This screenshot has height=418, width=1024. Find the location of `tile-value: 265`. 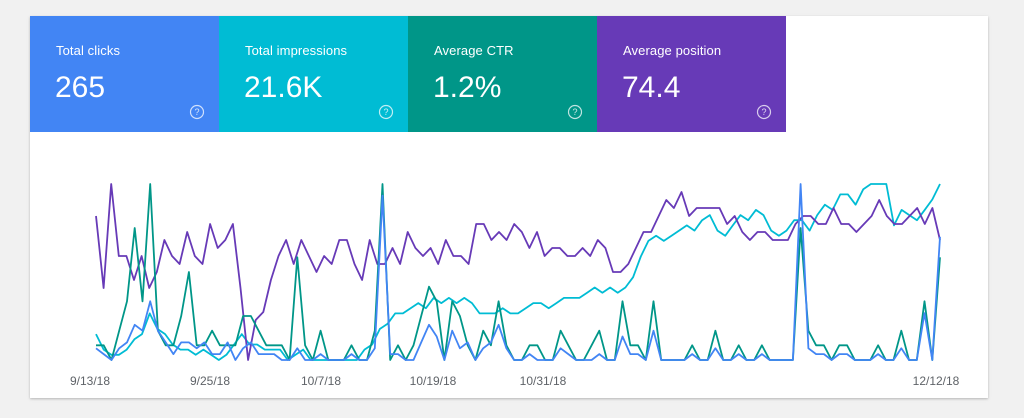

tile-value: 265 is located at coordinates (80, 87).